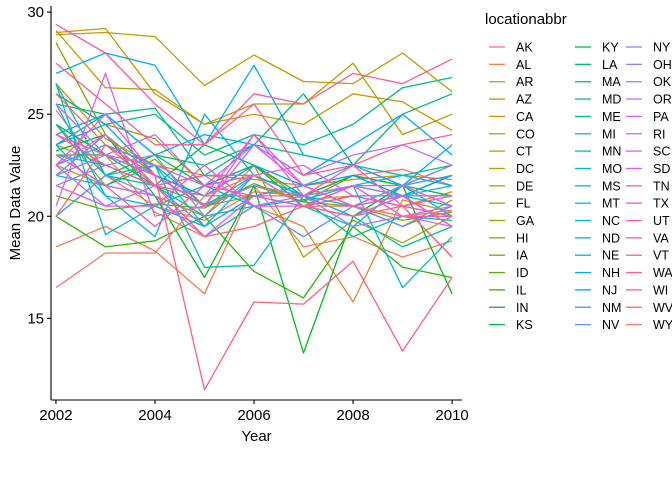 Image resolution: width=672 pixels, height=480 pixels. Describe the element at coordinates (510, 204) in the screenshot. I see `legend-item-fl: FL` at that location.